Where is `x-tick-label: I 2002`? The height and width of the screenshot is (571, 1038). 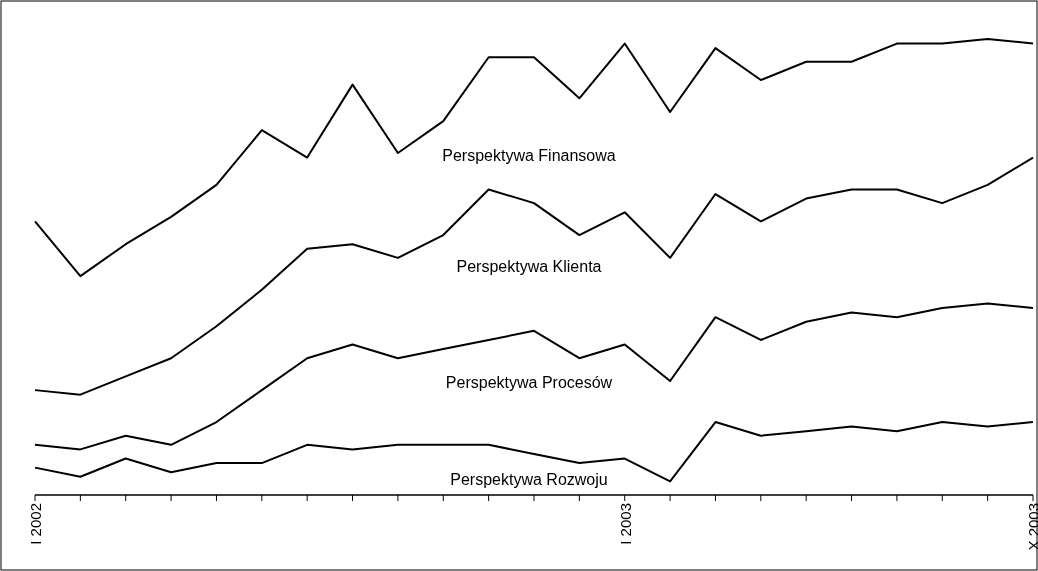 x-tick-label: I 2002 is located at coordinates (35, 524).